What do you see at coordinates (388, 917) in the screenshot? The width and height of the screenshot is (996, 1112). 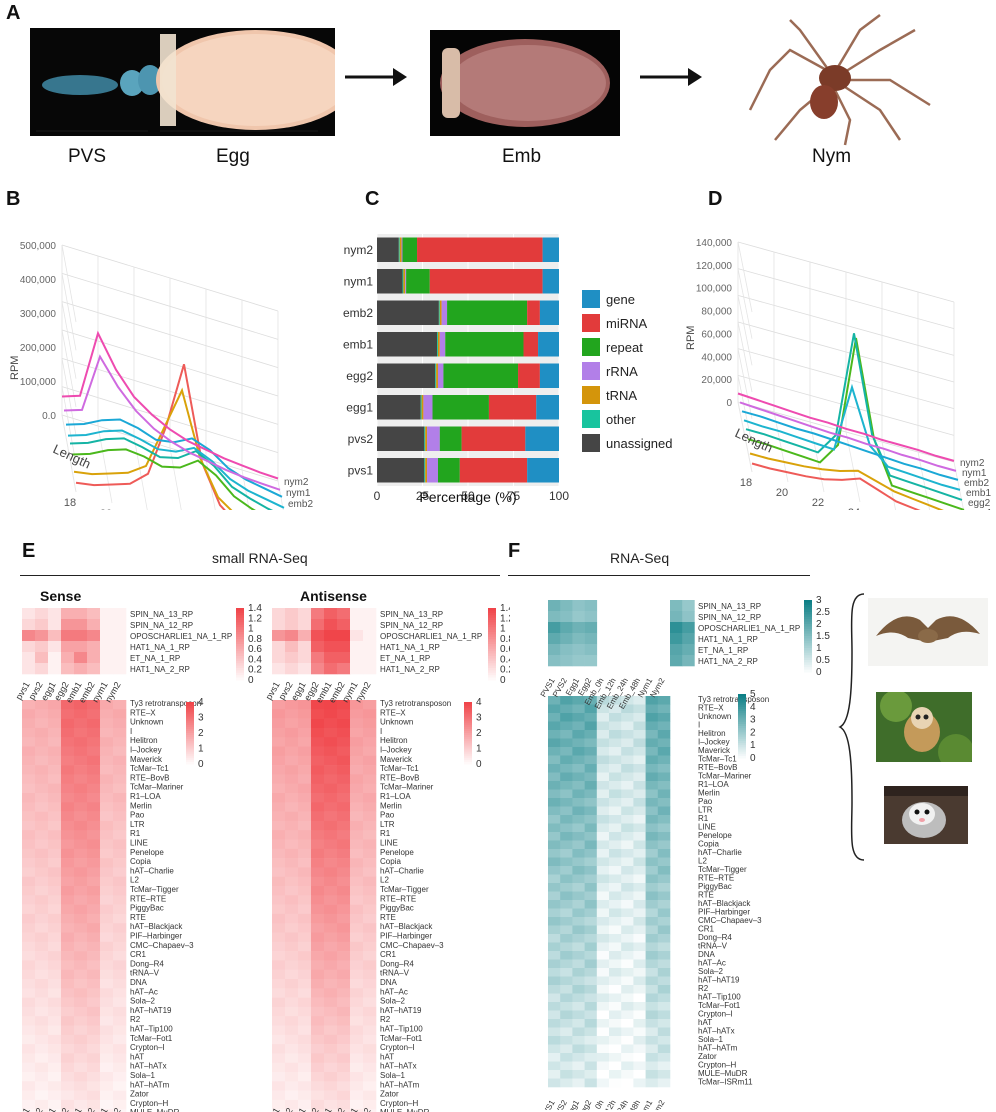 I see `e-anti-row-label: RTE` at bounding box center [388, 917].